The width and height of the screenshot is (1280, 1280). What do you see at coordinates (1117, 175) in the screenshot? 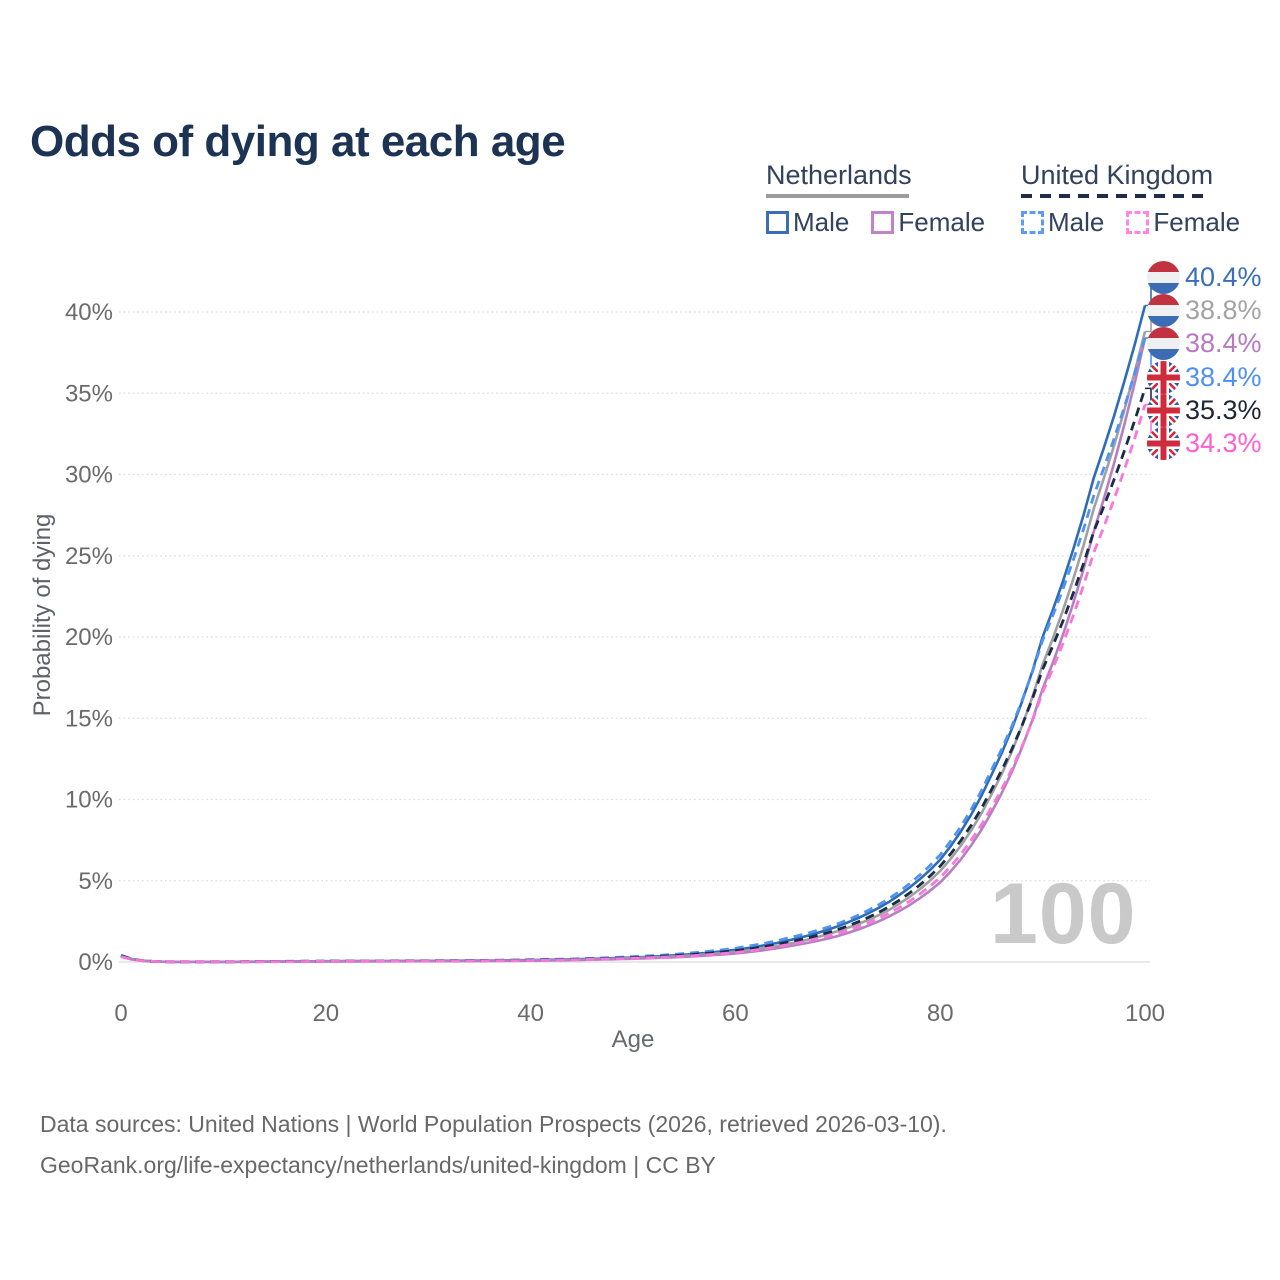
I see `legend-country-united-kingdom: United Kingdom` at bounding box center [1117, 175].